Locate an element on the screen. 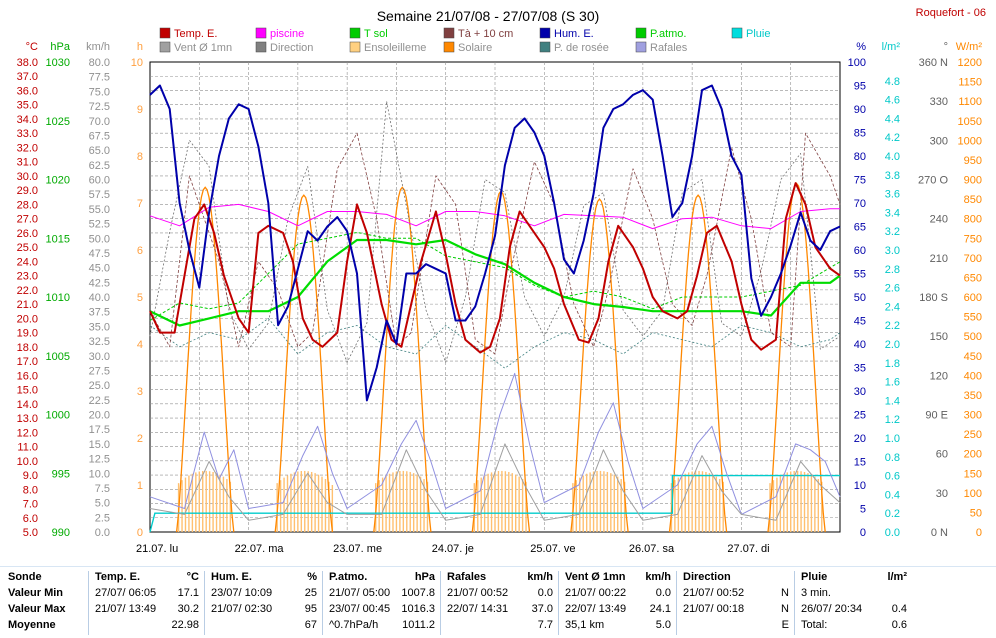 The width and height of the screenshot is (996, 638). tick-label-rain: 1.6 is located at coordinates (892, 383).